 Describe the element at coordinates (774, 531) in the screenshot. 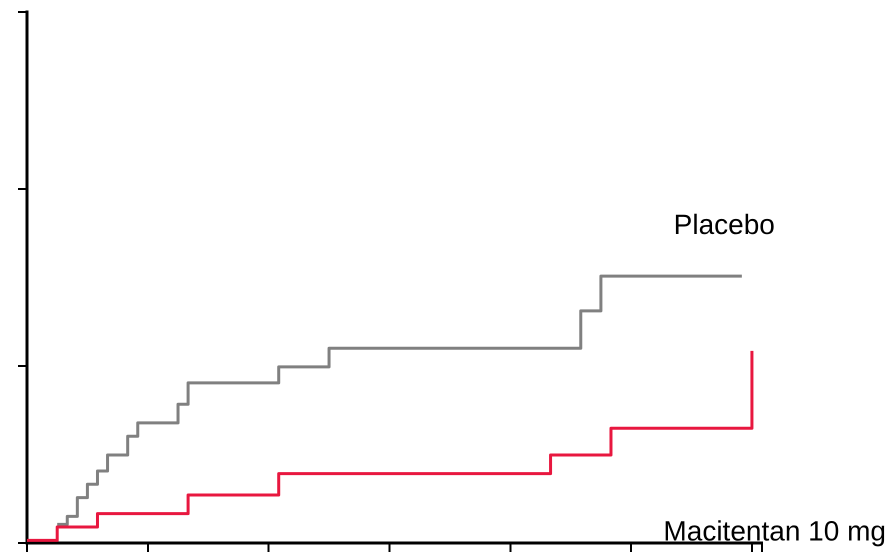

I see `text: Macitentan 10 mg` at that location.